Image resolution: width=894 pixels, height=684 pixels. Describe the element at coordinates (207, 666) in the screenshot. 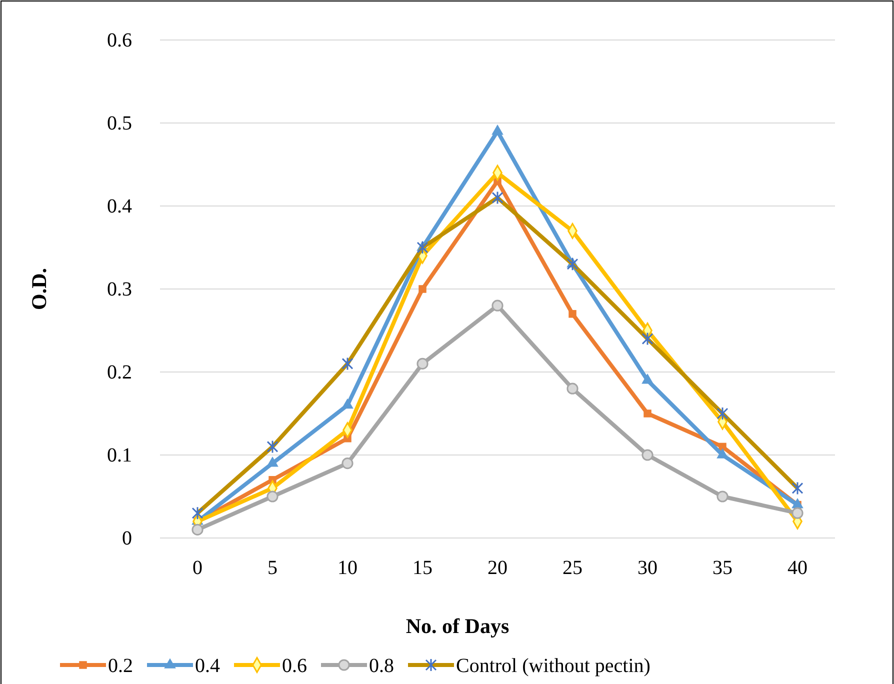

I see `legend-label: 0.4` at that location.